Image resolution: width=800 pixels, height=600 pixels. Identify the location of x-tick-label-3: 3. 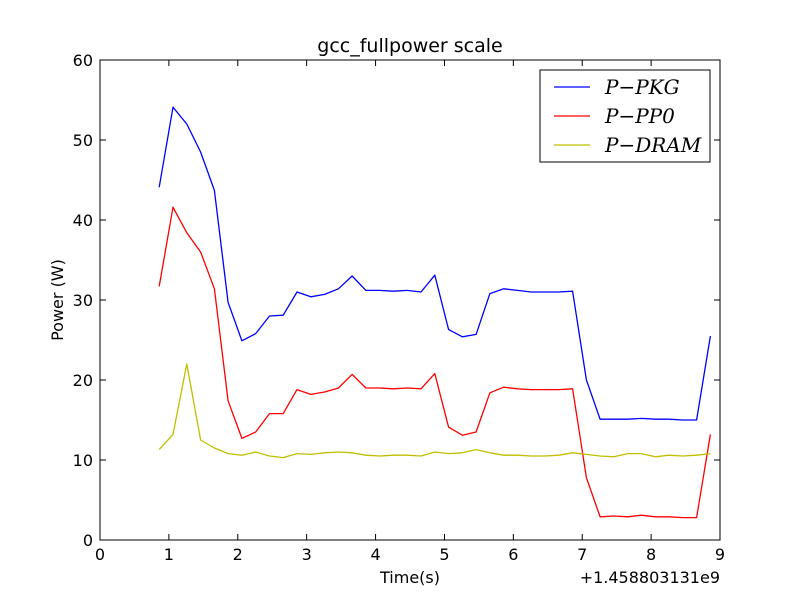
(307, 554).